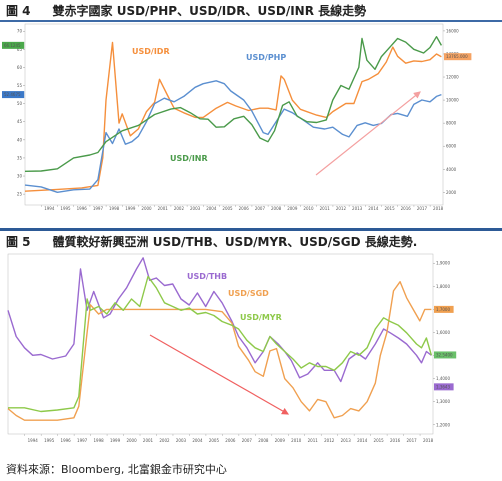 This screenshot has height=481, width=502. What do you see at coordinates (235, 242) in the screenshot?
I see `figure-5-title-text: 體質較好新興亞洲 USD/THB、USD/MYR、USD/SGD 長線走勢.` at bounding box center [235, 242].